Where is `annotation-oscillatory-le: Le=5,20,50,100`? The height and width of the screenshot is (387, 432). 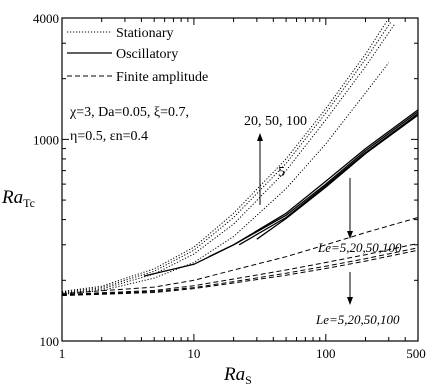
annotation-oscillatory-le: Le=5,20,50,100 is located at coordinates (359, 247).